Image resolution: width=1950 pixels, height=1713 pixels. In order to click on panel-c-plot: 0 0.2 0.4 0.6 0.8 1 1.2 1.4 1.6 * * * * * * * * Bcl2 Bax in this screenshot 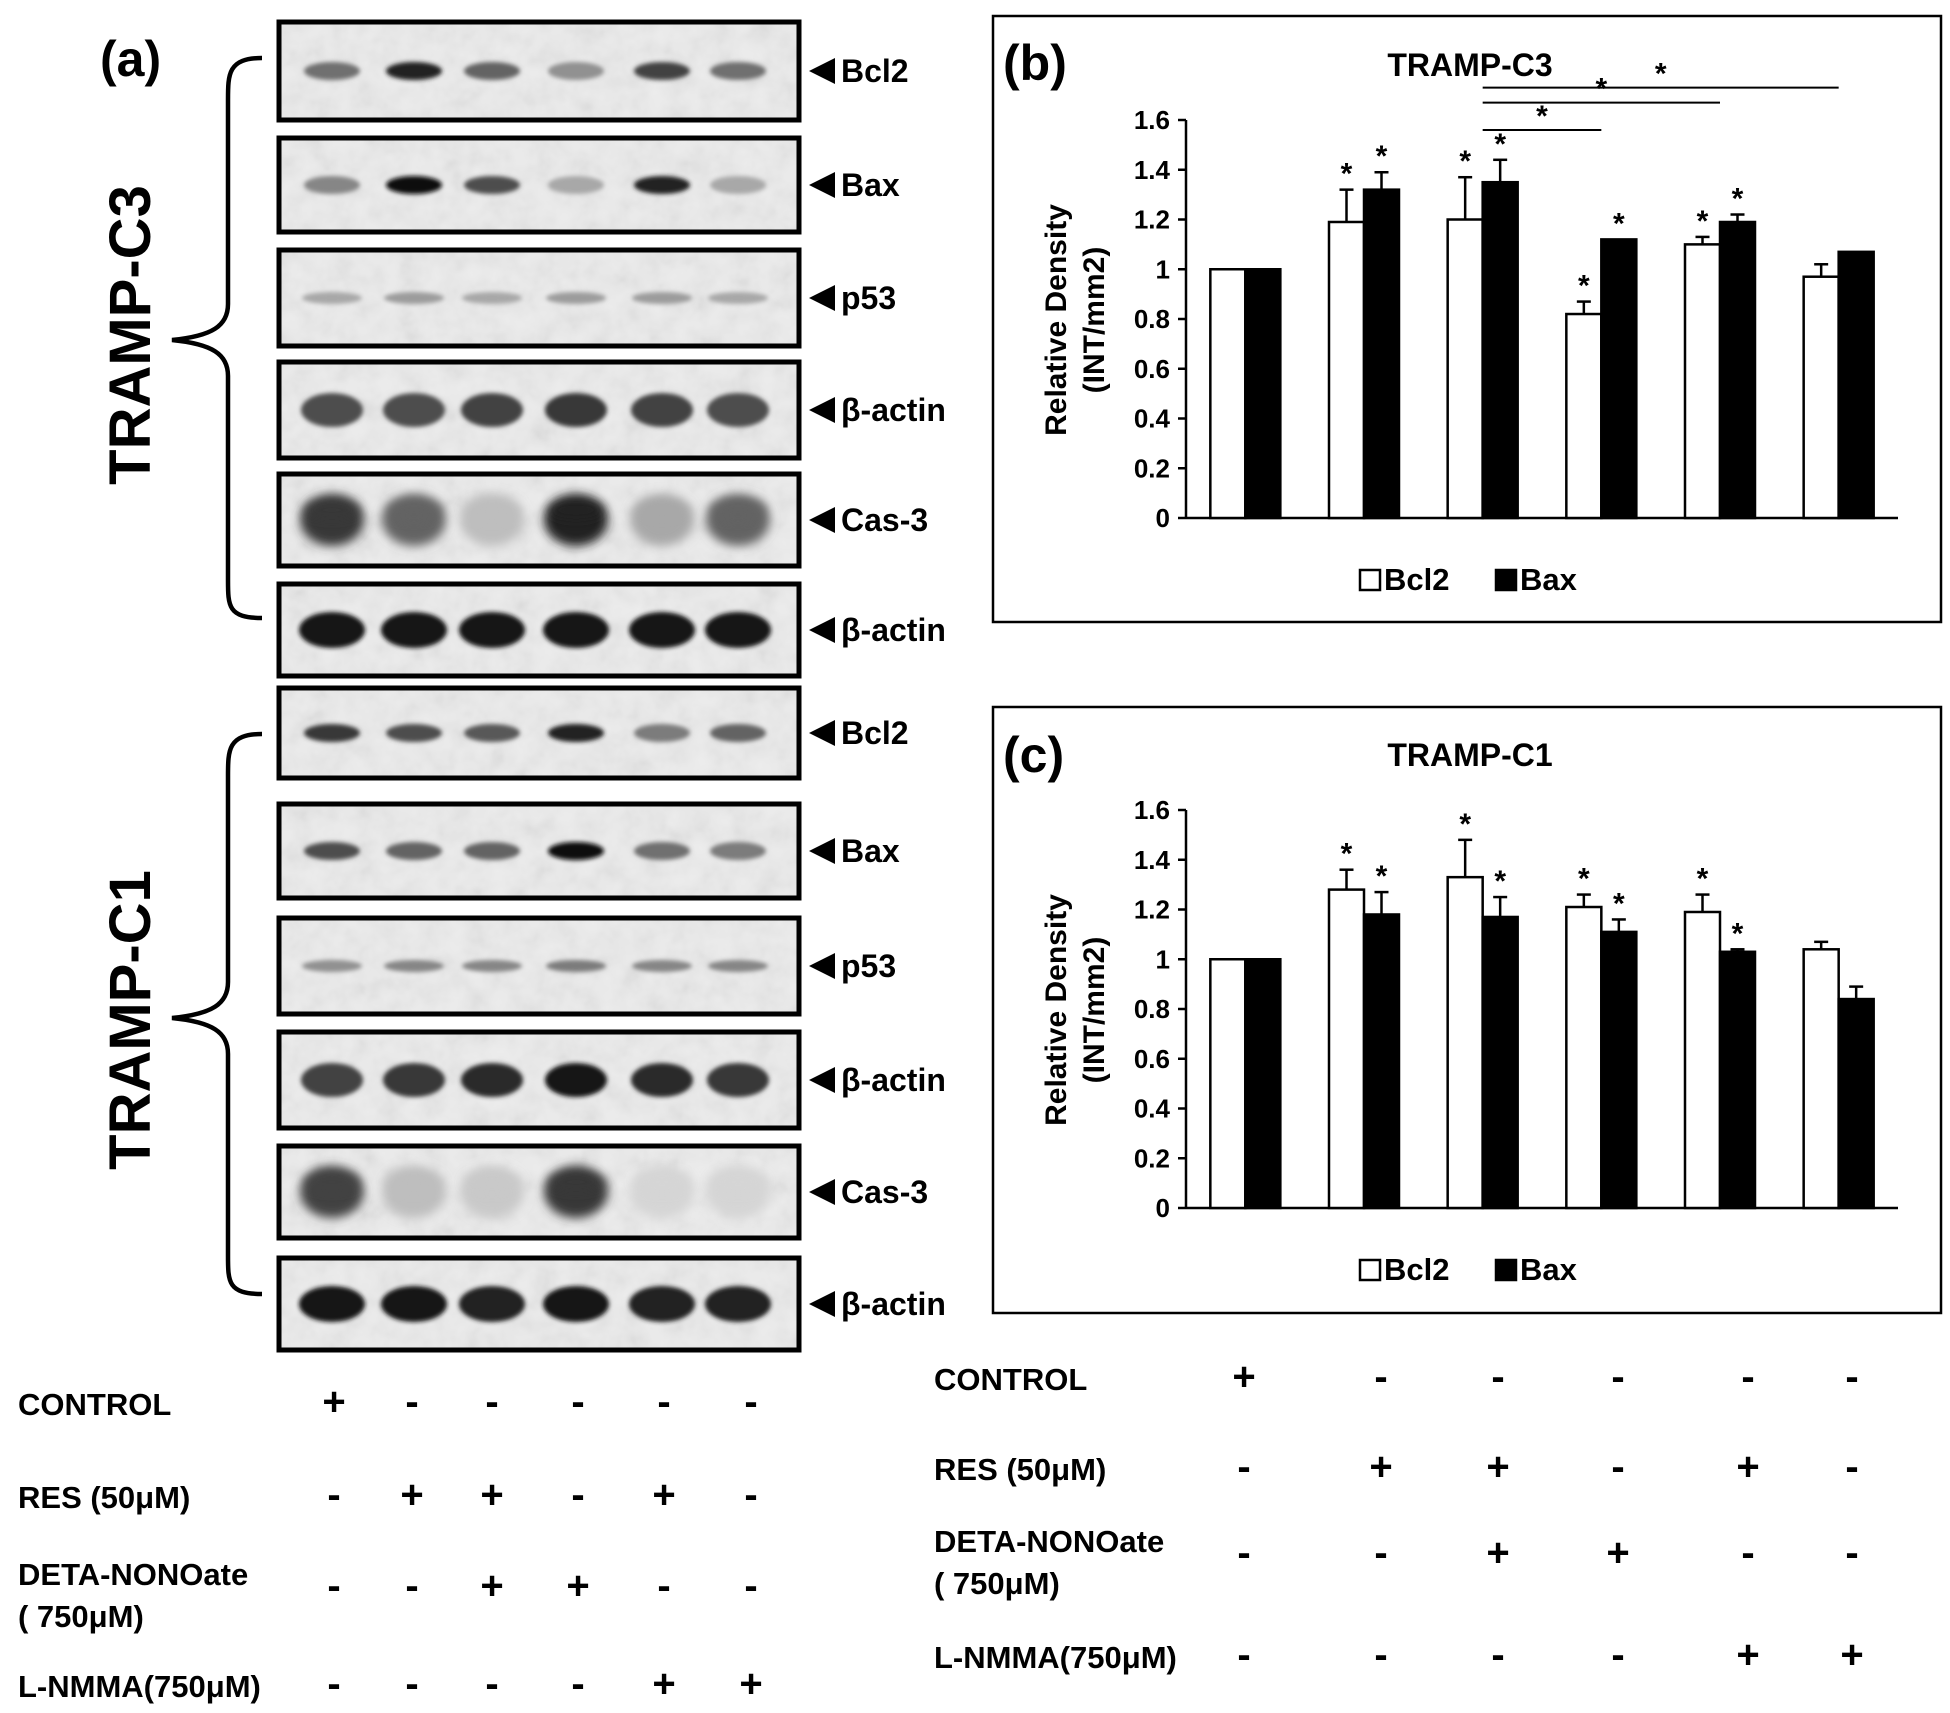, I will do `click(1516, 1041)`.